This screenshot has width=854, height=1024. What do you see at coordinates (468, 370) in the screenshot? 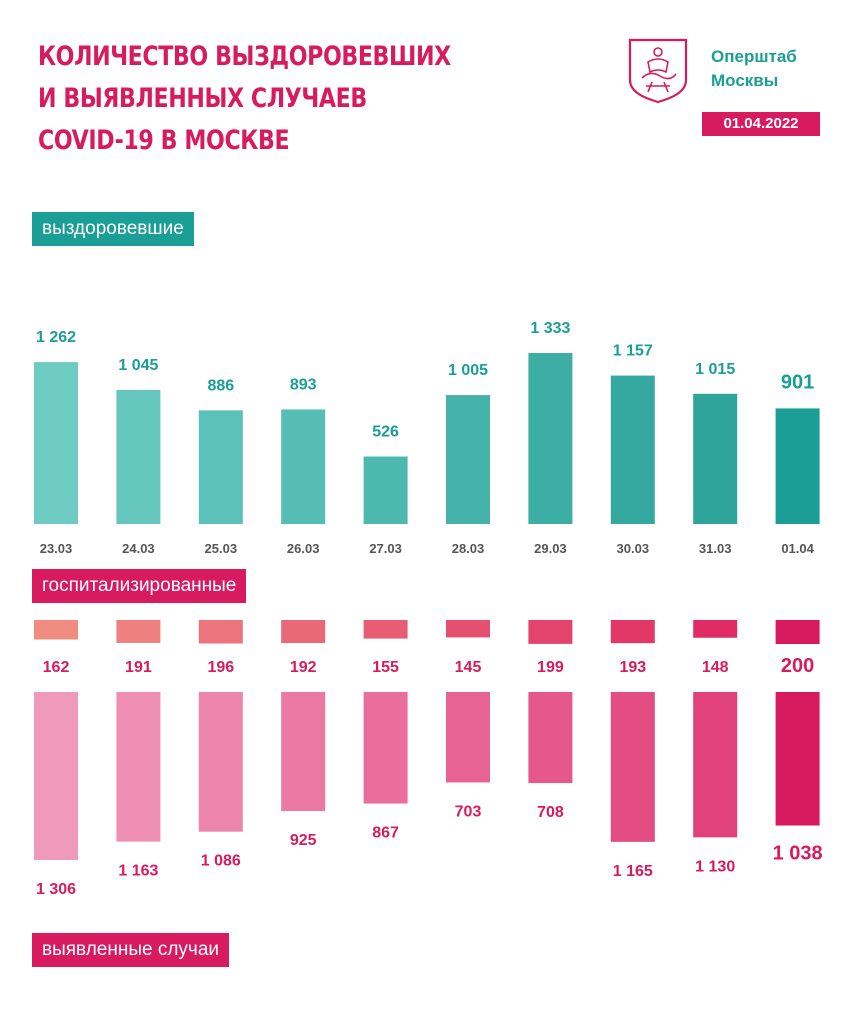
I see `recovered-value-label: 1 005` at bounding box center [468, 370].